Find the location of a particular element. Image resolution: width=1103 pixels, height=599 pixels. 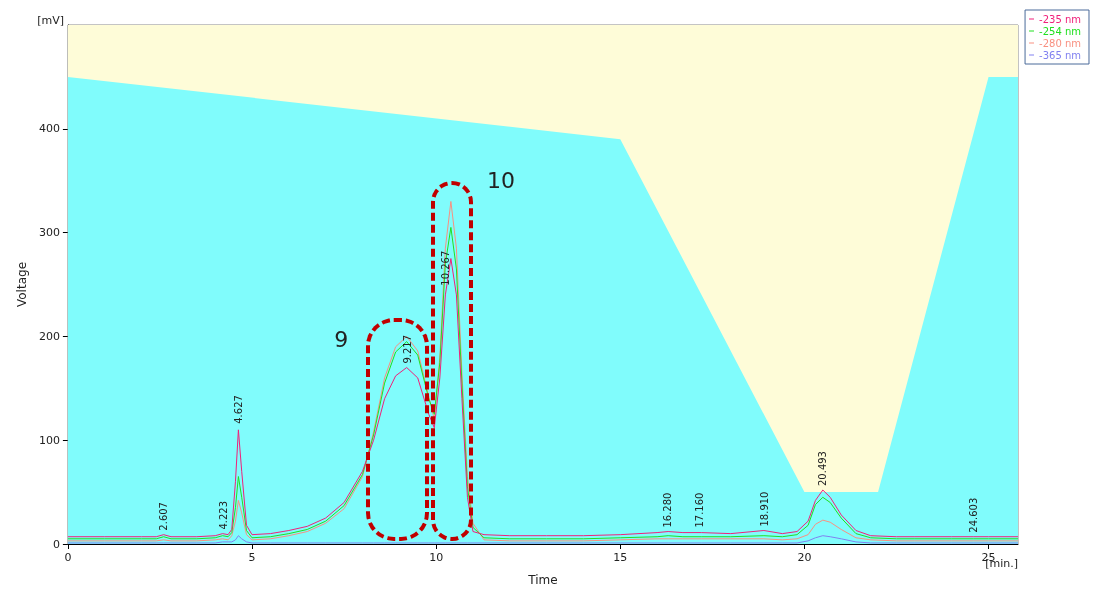

annotation: 4.627 is located at coordinates (238, 409).